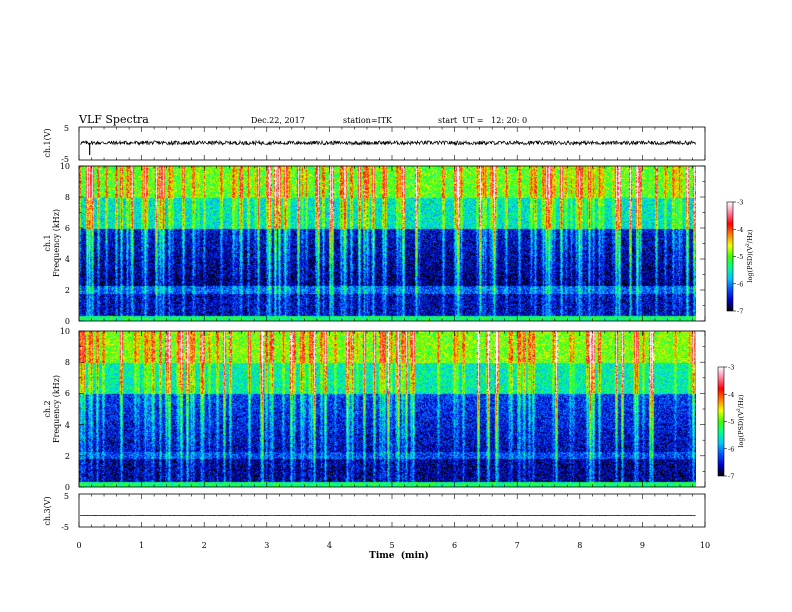 This screenshot has width=792, height=612. I want to click on ch1-spec-ytick-4: 4, so click(67, 259).